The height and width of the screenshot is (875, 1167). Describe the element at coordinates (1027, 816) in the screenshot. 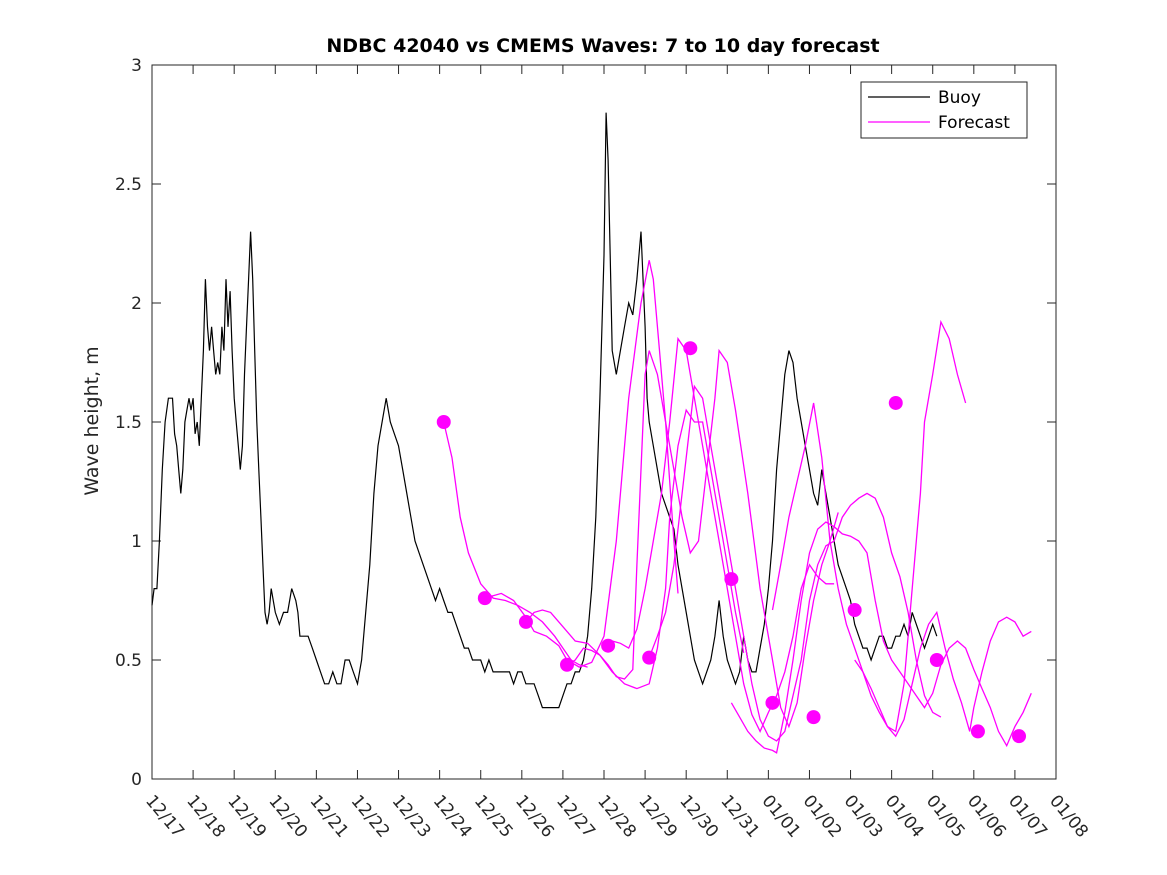

I see `x-tick-label: 01/07` at that location.